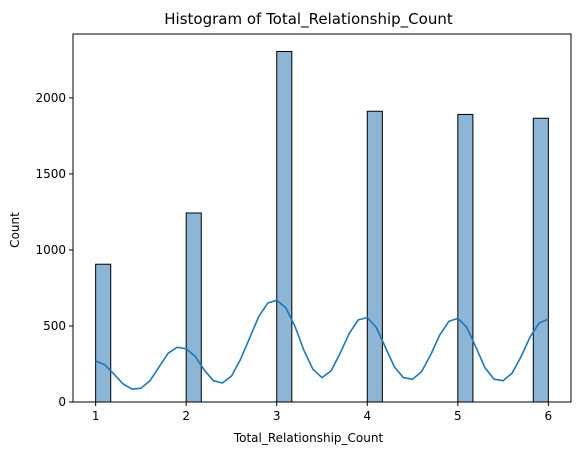 This screenshot has width=580, height=455. I want to click on chart-title: Histogram of Total_Relationship_Count, so click(308, 19).